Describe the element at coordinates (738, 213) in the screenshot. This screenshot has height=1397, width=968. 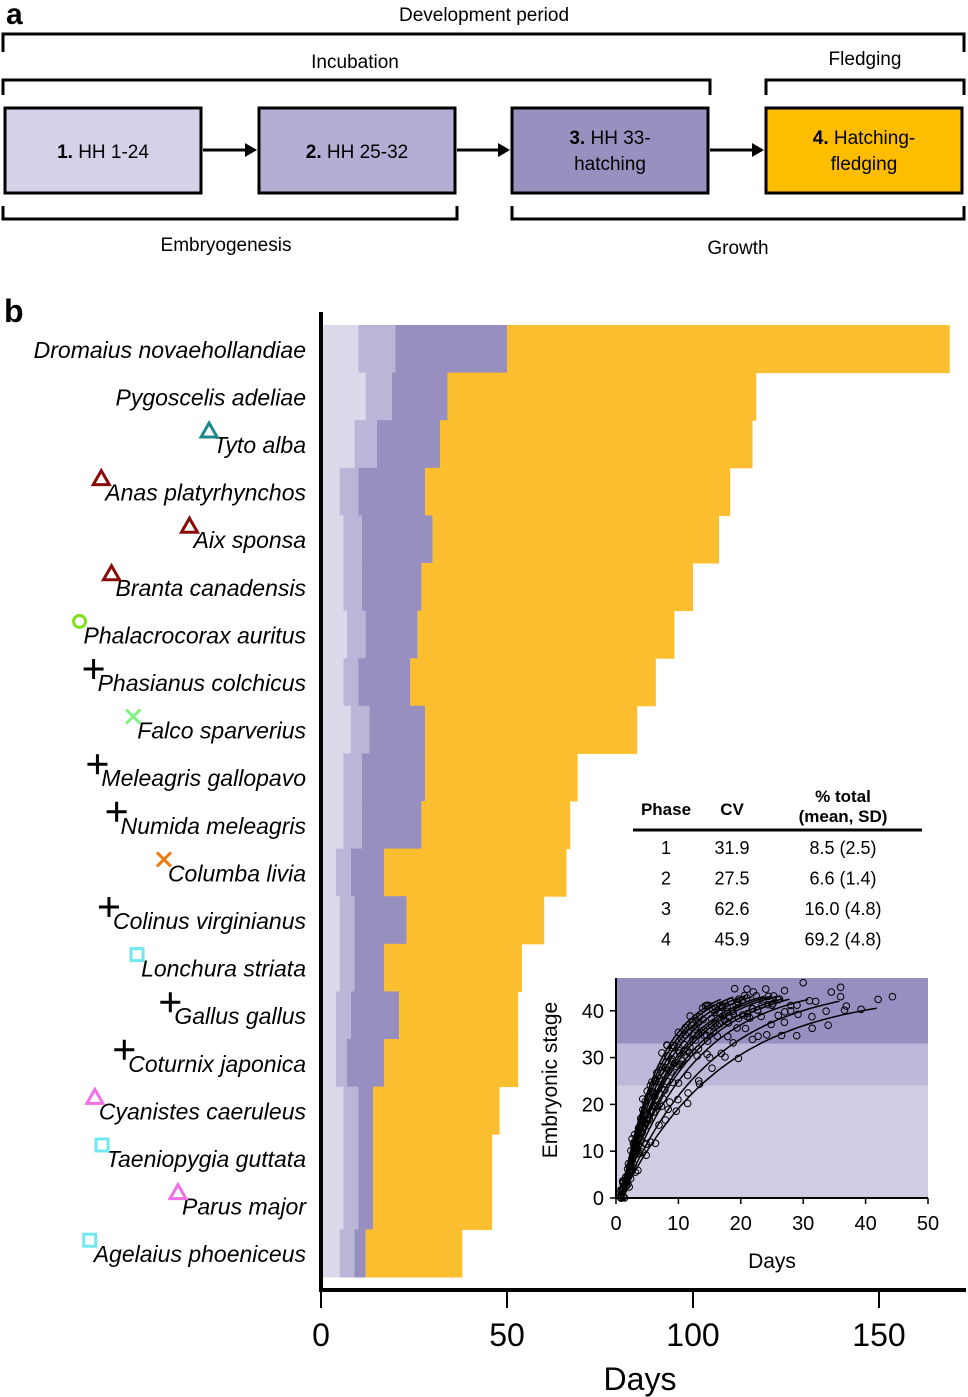
I see `growth-bracket` at that location.